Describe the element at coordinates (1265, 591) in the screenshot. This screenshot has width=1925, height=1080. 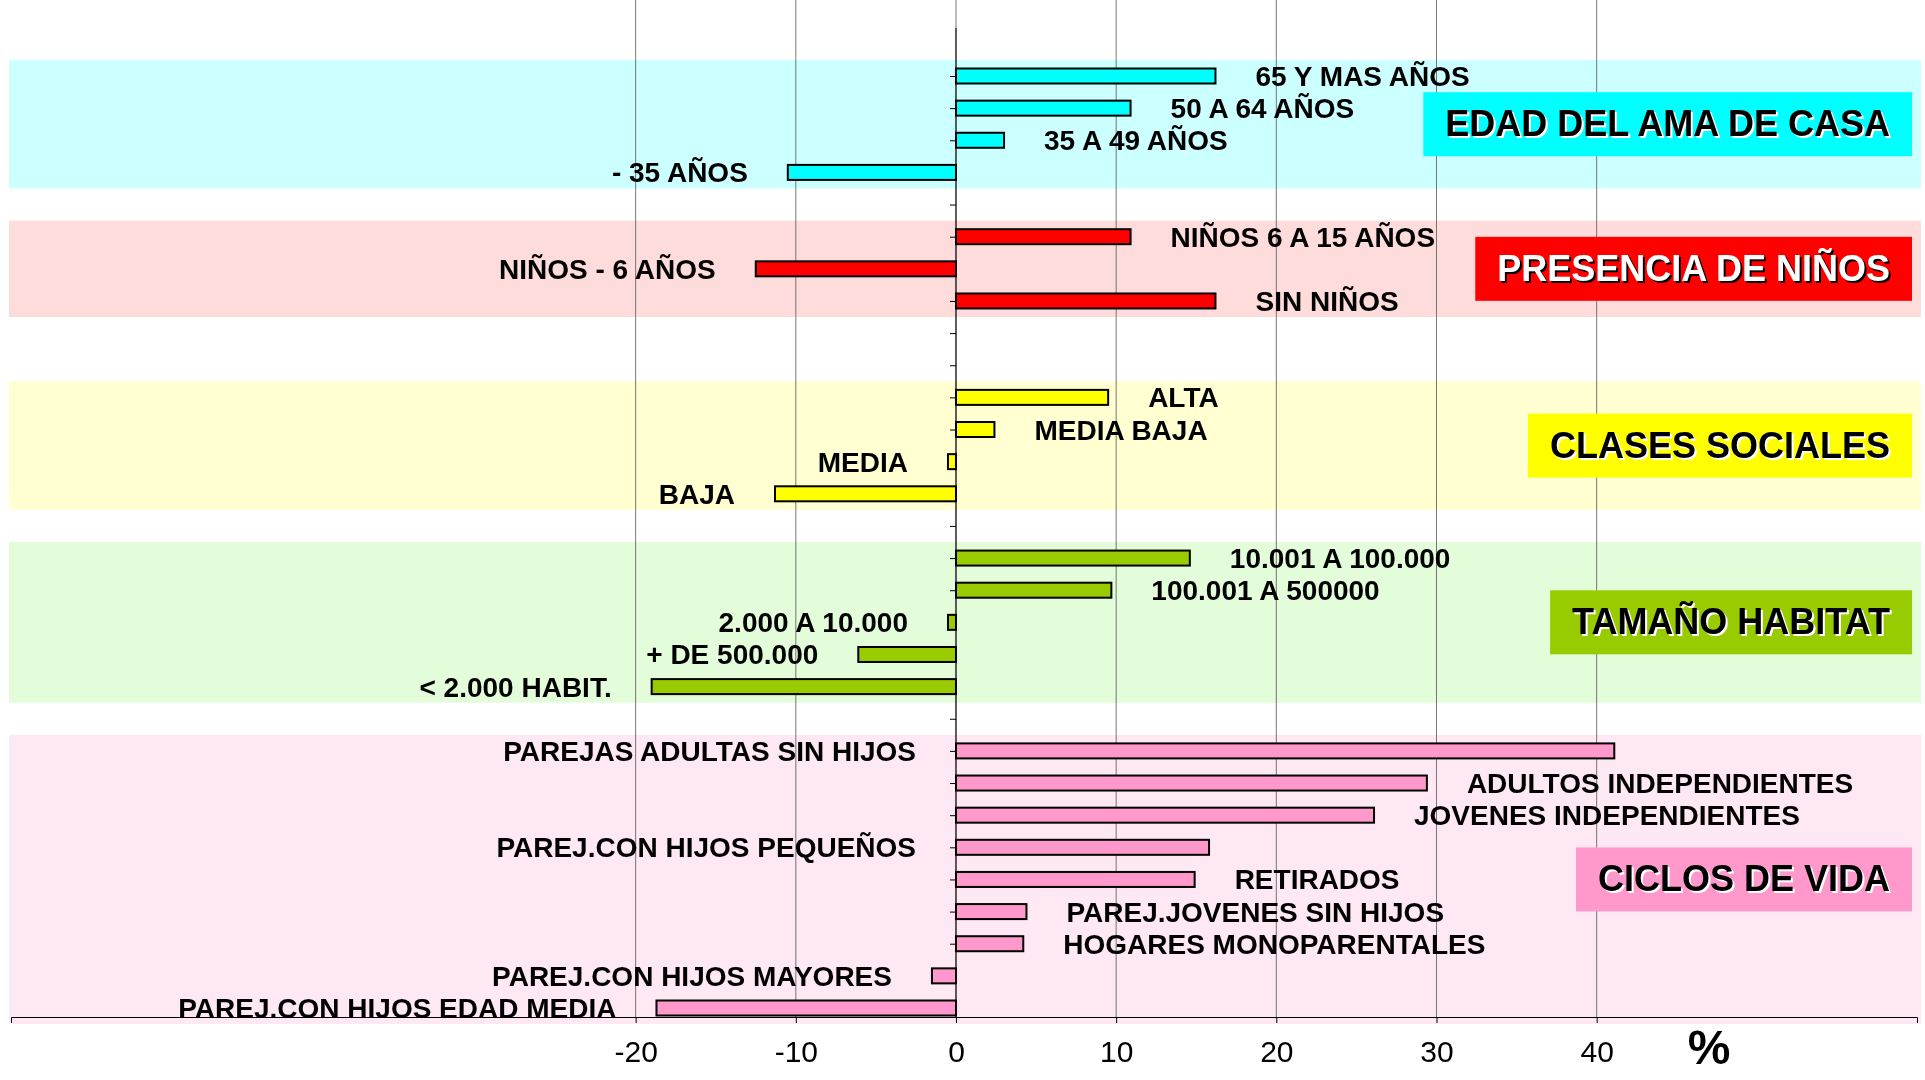
I see `y-tick-label: 100.001 A 500000` at that location.